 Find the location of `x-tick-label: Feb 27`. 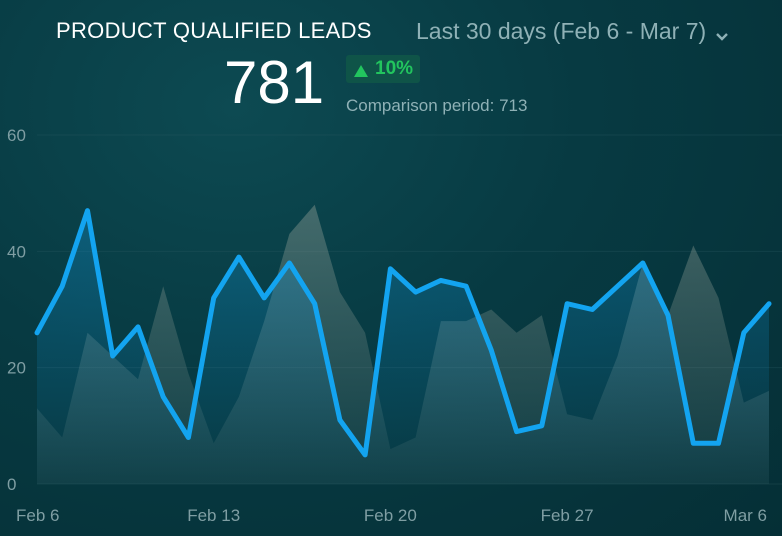

x-tick-label: Feb 27 is located at coordinates (567, 515).